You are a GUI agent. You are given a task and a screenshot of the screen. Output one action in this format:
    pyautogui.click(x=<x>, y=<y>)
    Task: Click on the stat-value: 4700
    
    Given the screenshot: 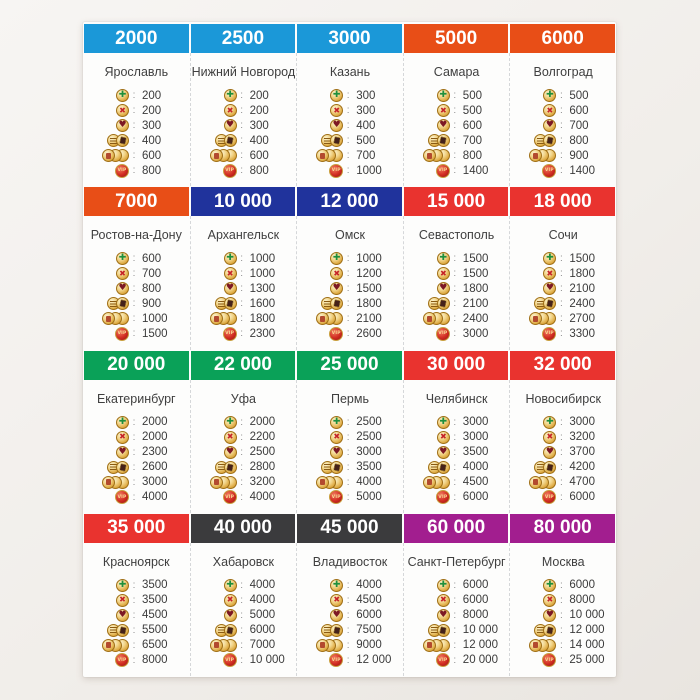 What is the action you would take?
    pyautogui.click(x=582, y=482)
    